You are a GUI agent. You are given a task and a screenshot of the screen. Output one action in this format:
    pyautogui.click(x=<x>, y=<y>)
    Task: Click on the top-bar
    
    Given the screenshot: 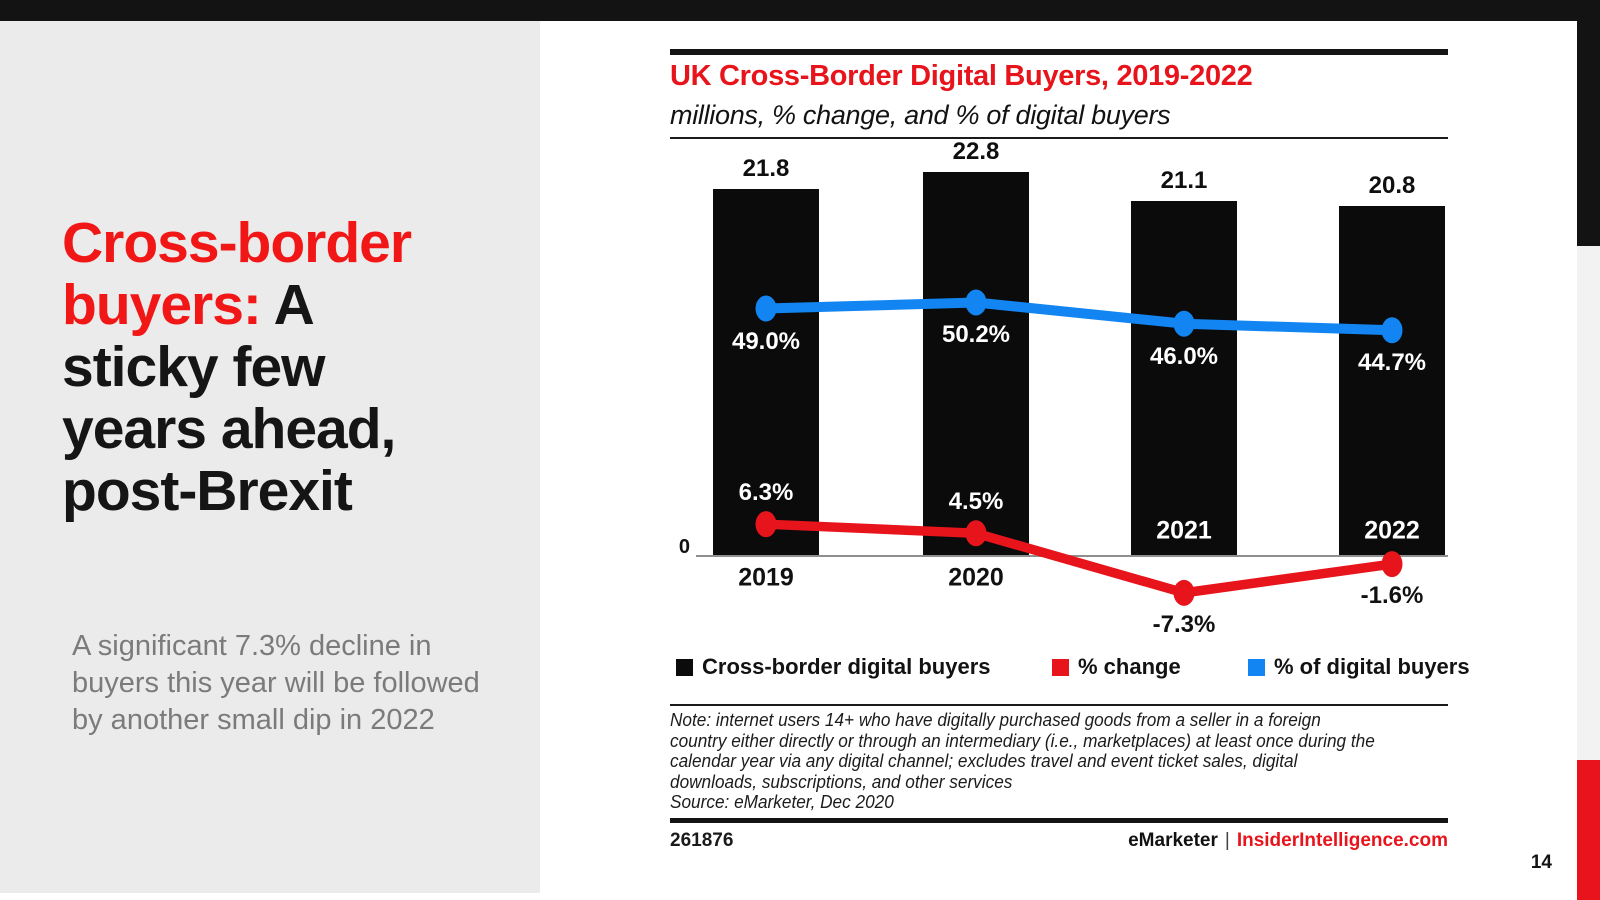 What is the action you would take?
    pyautogui.click(x=800, y=10)
    